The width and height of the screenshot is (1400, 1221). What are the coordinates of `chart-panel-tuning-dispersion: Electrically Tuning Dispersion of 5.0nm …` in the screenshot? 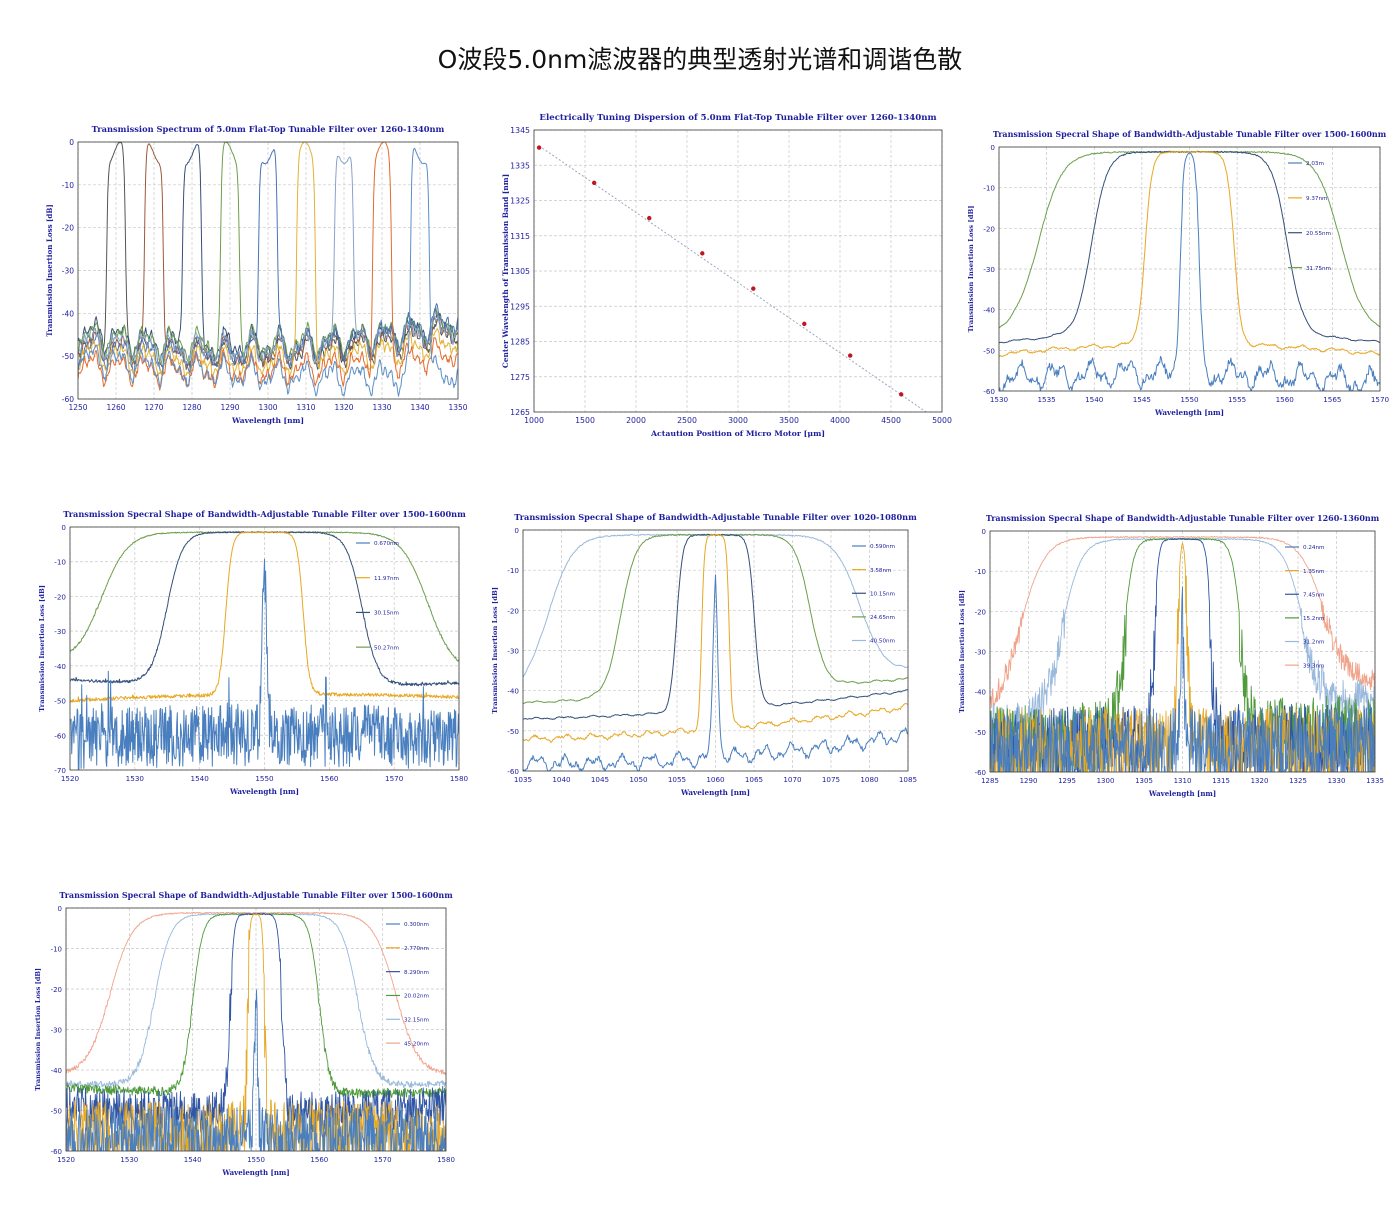 It's located at (725, 274).